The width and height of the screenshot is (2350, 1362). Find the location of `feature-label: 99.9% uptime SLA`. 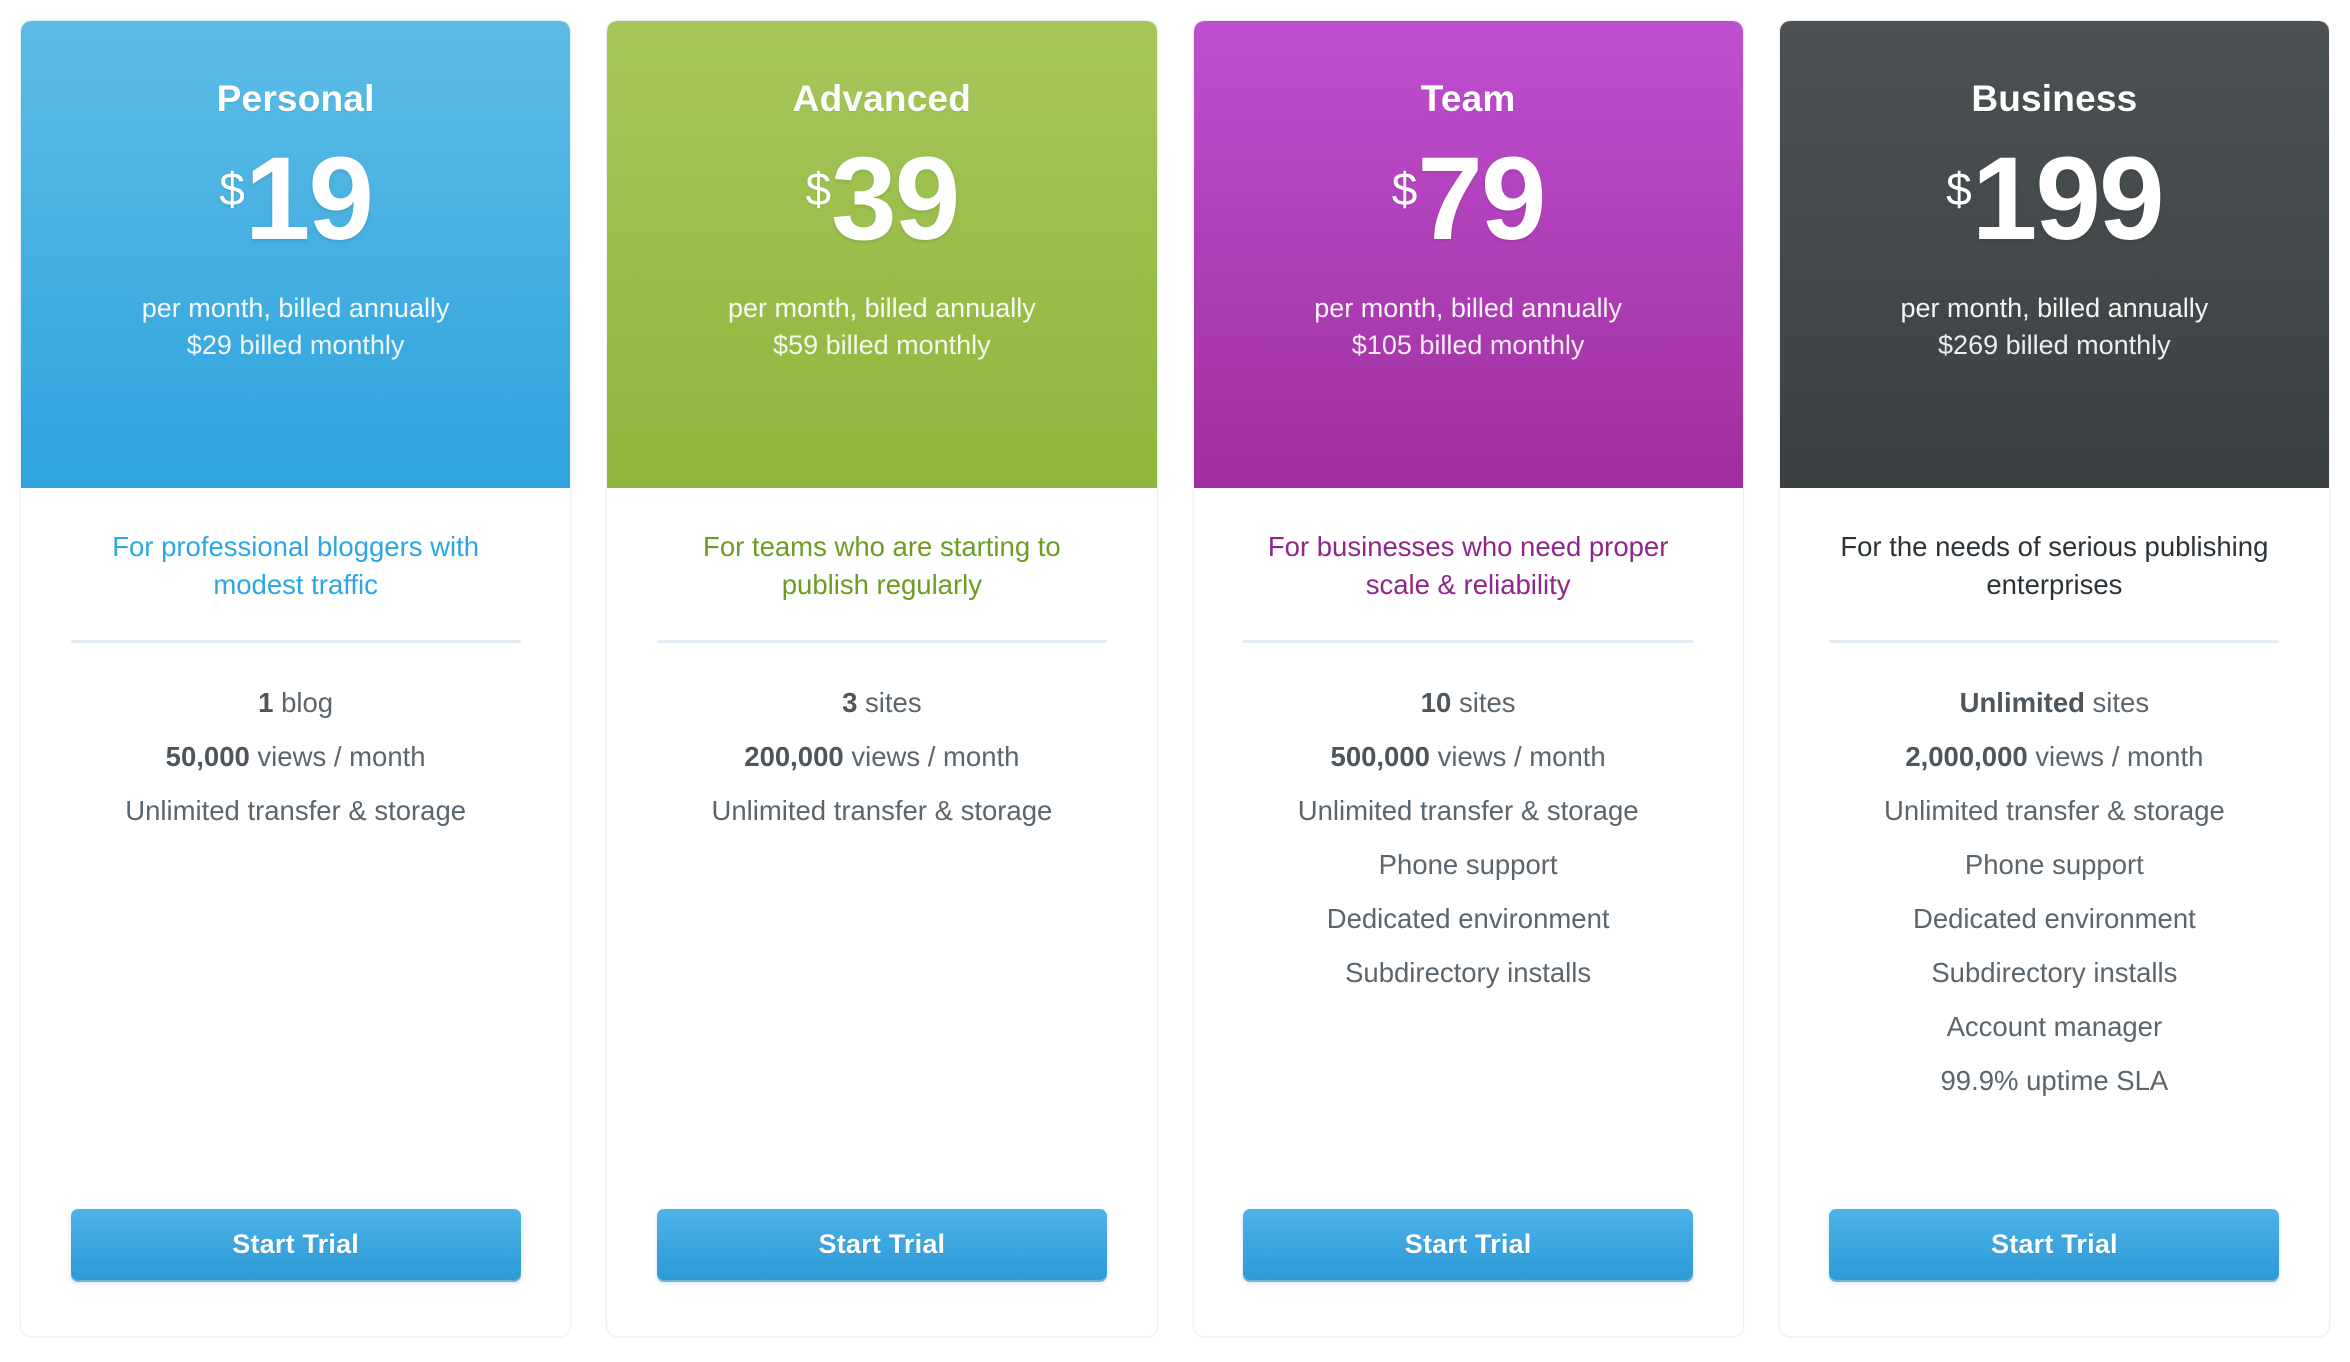

feature-label: 99.9% uptime SLA is located at coordinates (2054, 1080).